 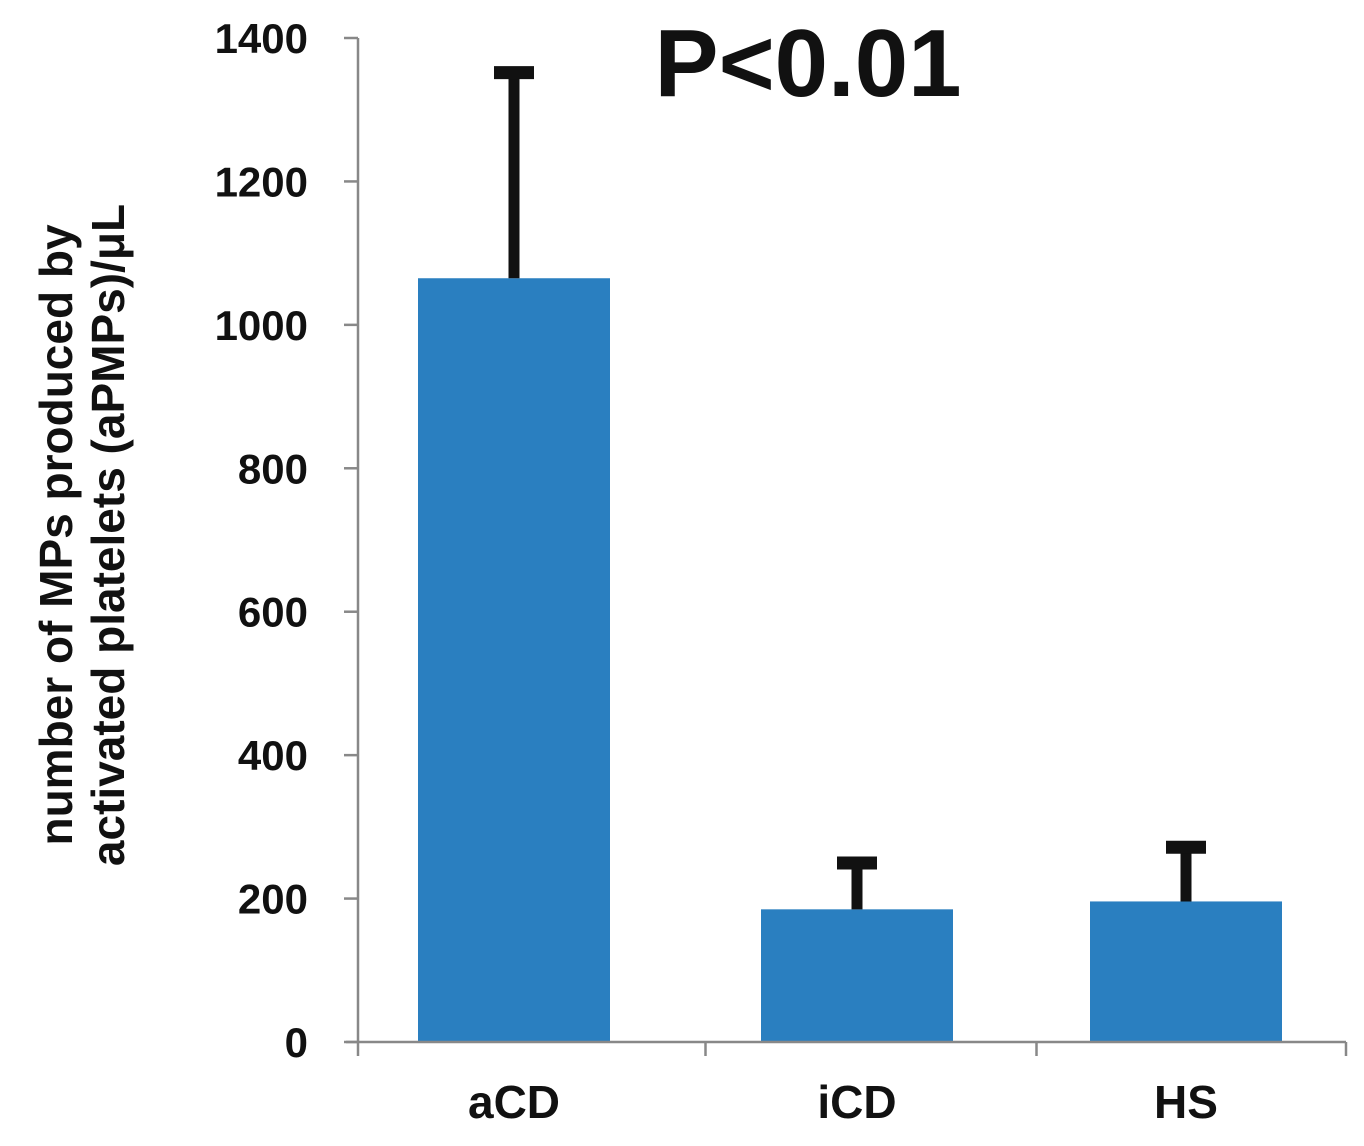 I want to click on y-tick-label: 0, so click(x=296, y=1042).